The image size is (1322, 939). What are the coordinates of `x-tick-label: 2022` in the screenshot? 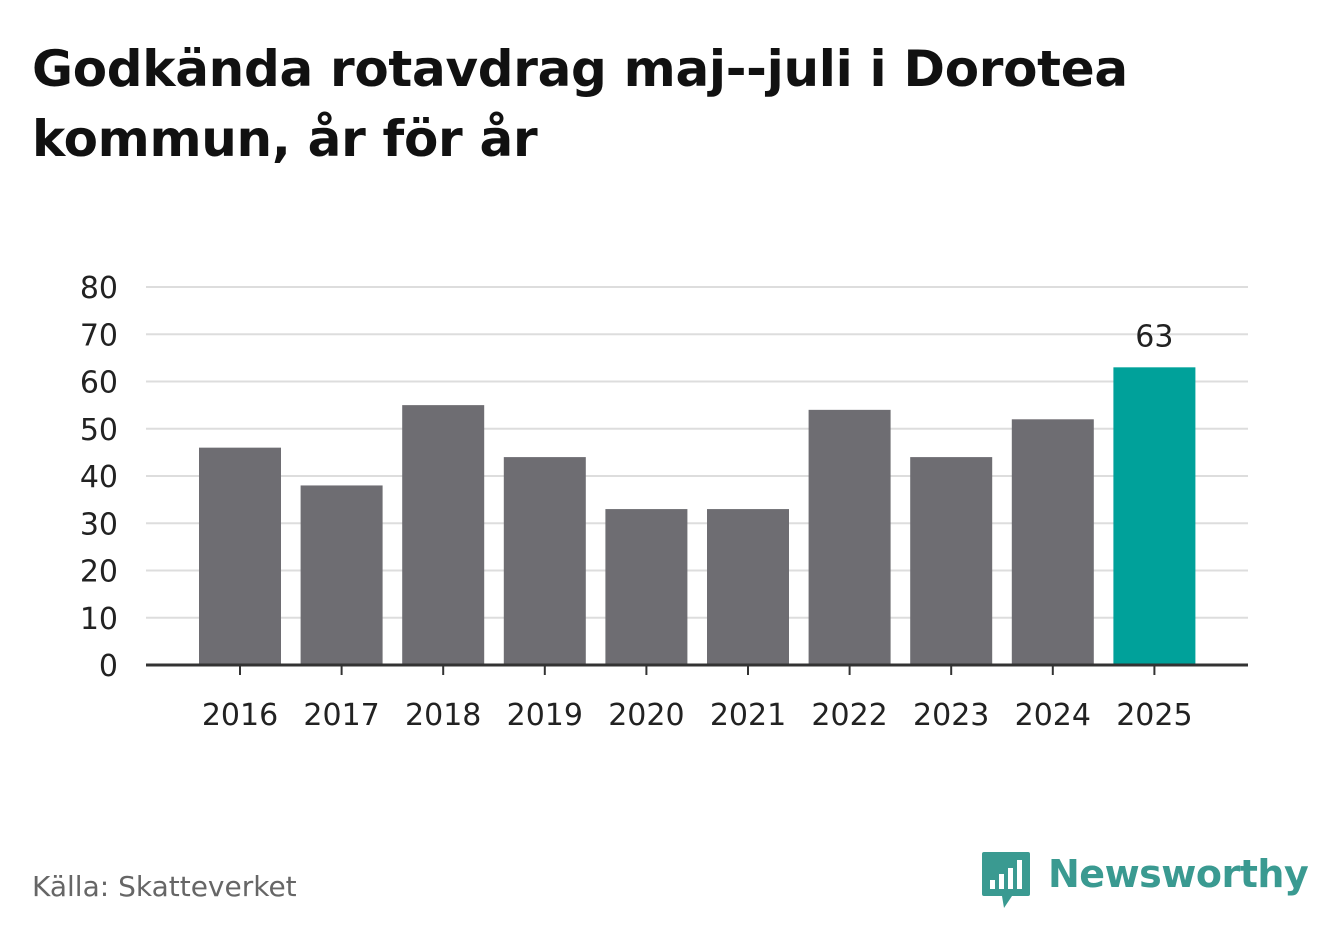 It's located at (849, 715).